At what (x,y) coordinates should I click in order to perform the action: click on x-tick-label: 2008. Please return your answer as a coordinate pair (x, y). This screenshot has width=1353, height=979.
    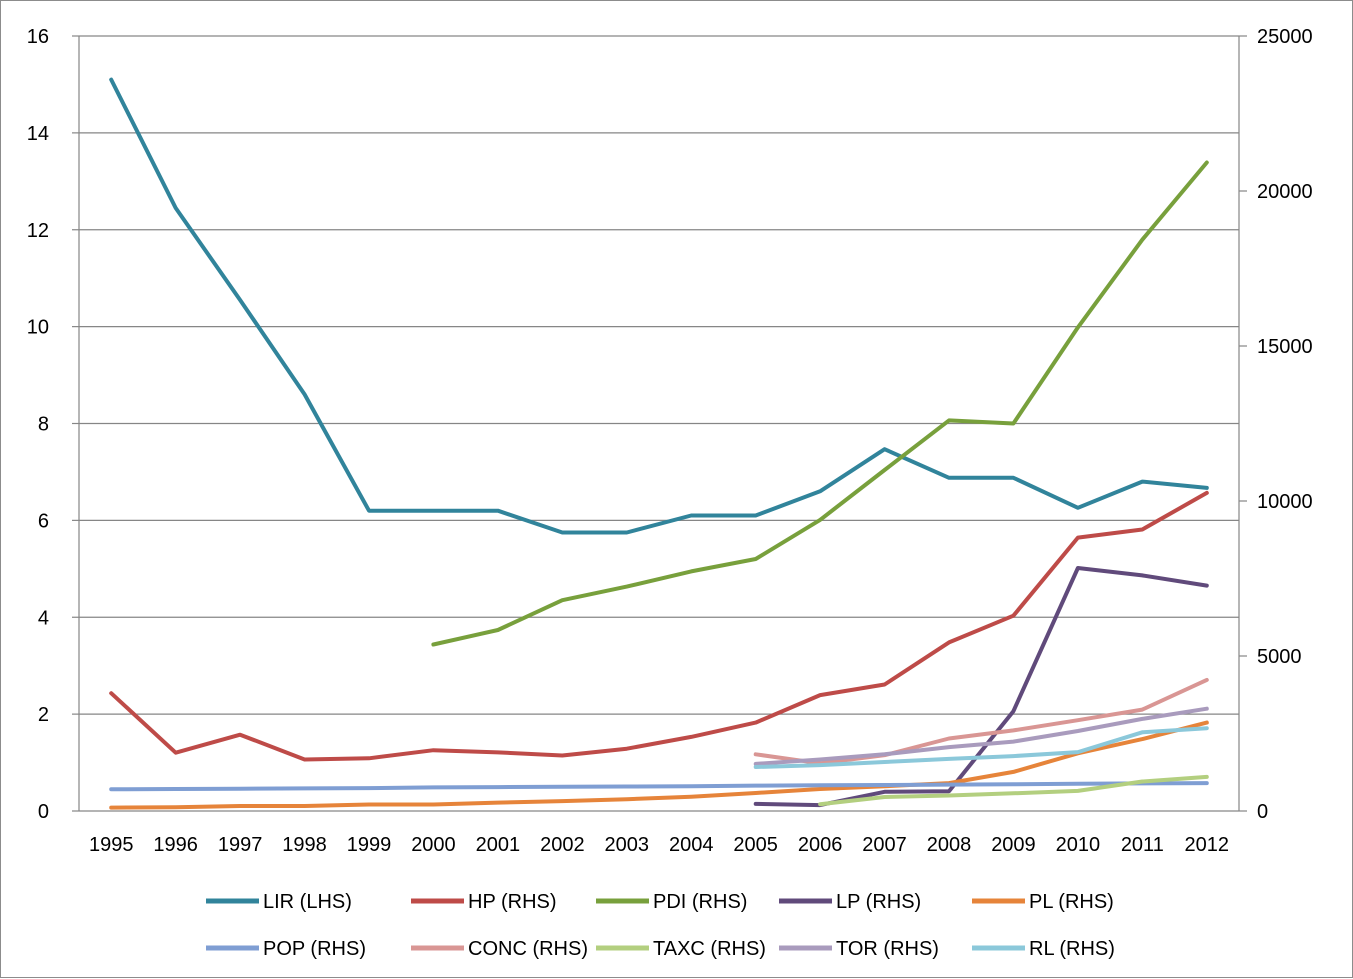
    Looking at the image, I should click on (949, 845).